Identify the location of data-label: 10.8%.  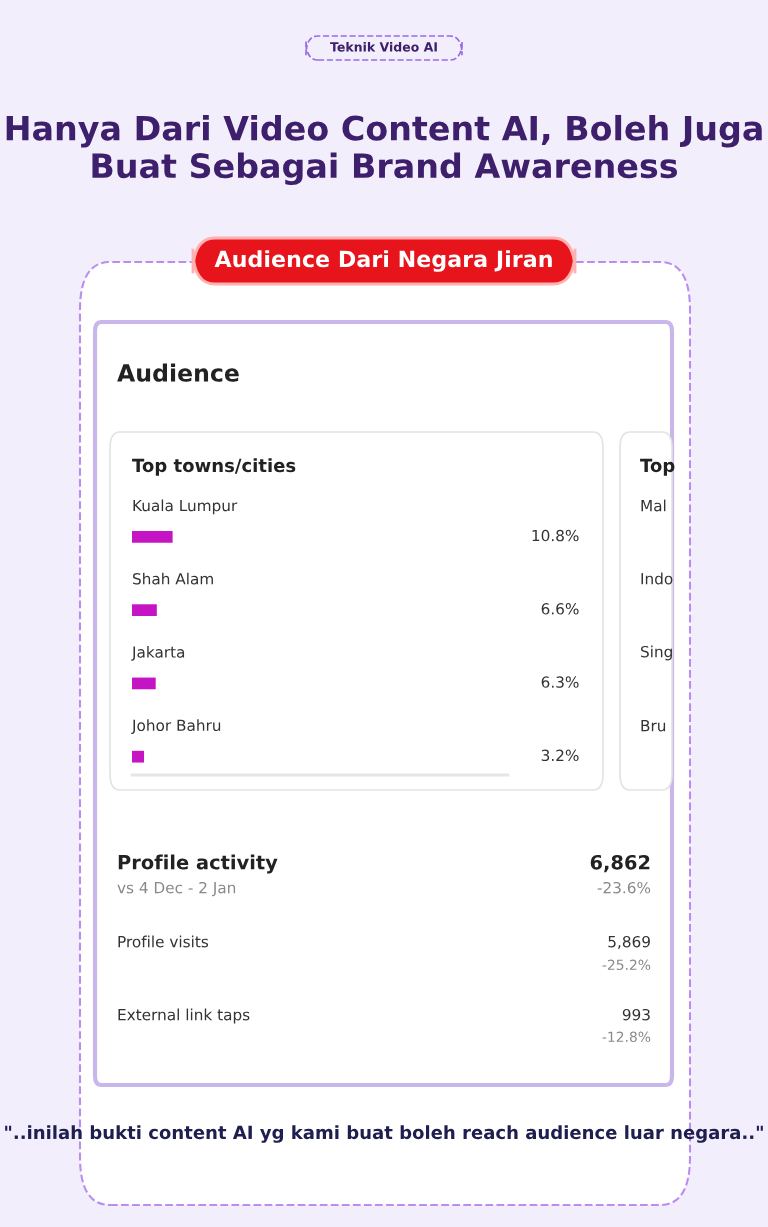
(555, 535).